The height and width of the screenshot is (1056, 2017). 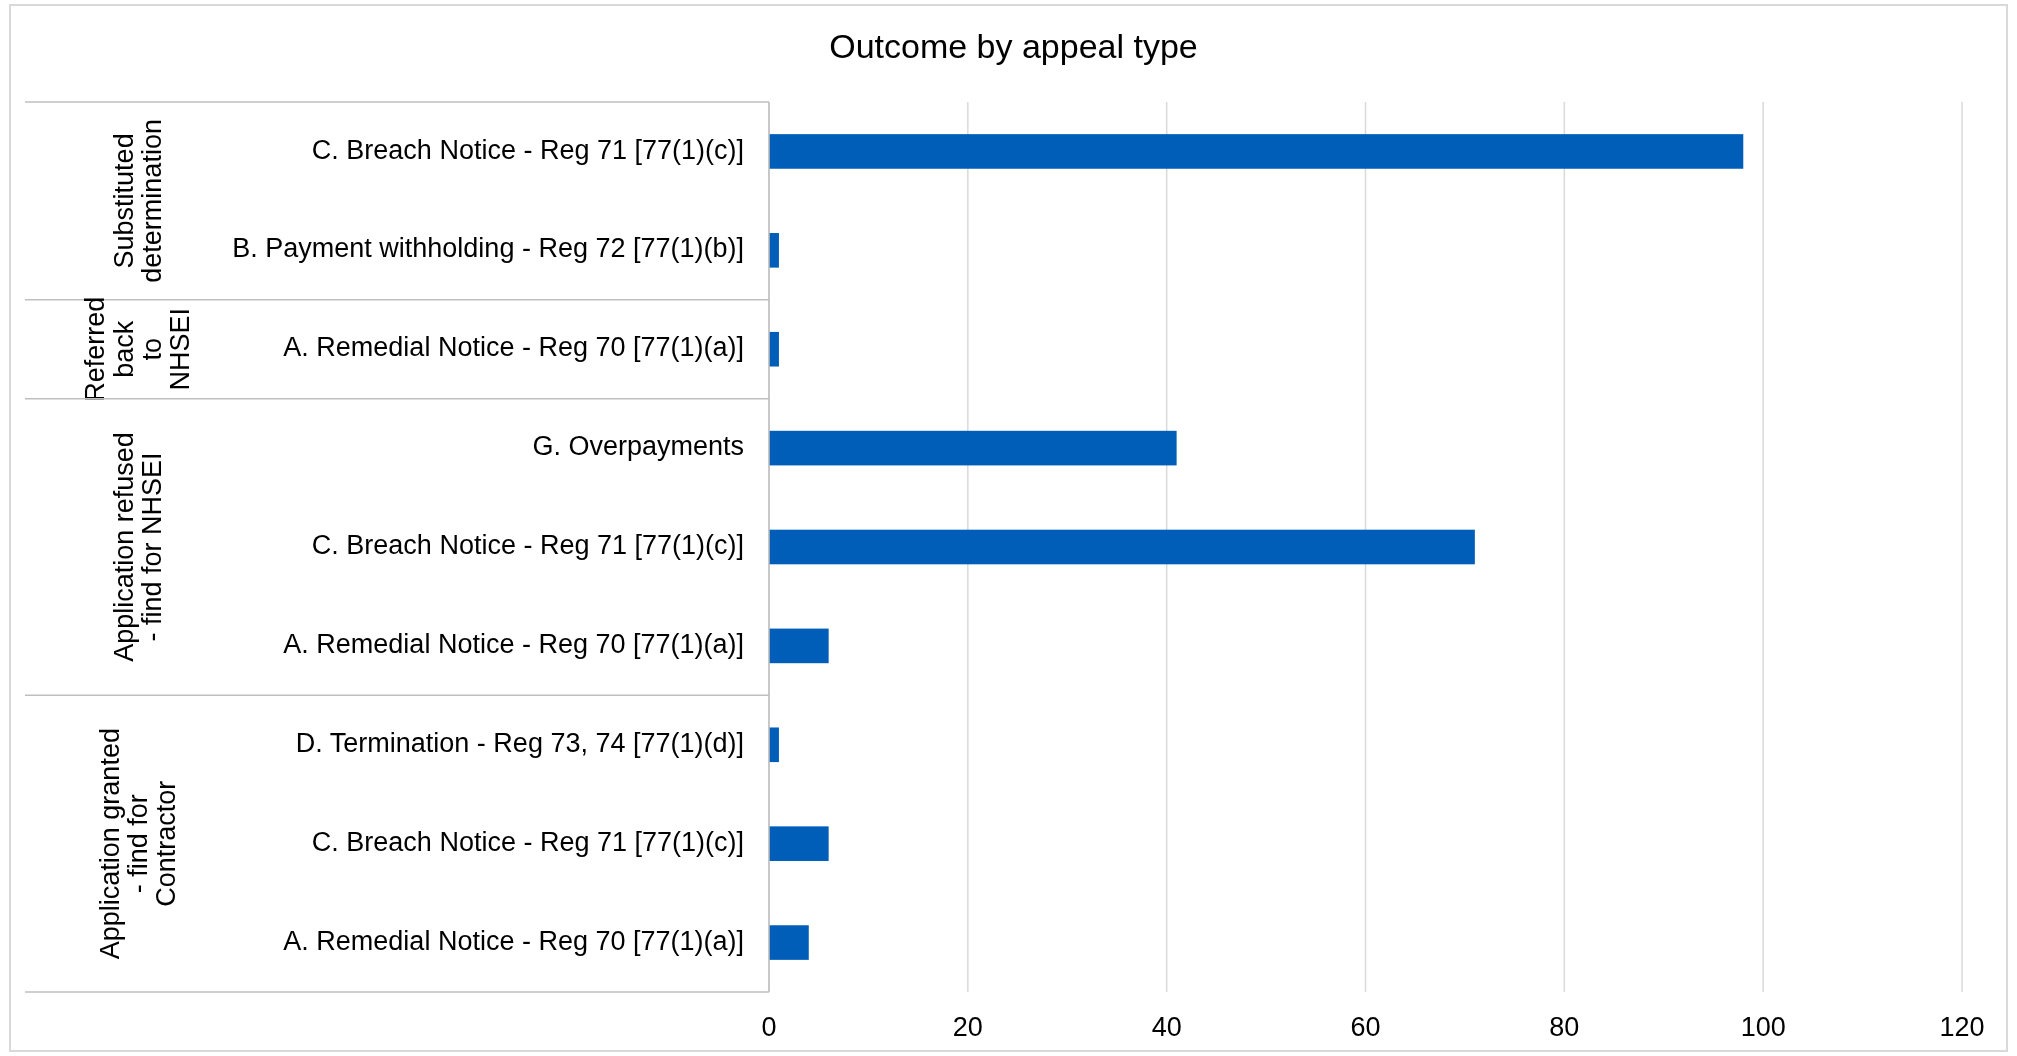 I want to click on x-tick-label: 0, so click(x=769, y=1027).